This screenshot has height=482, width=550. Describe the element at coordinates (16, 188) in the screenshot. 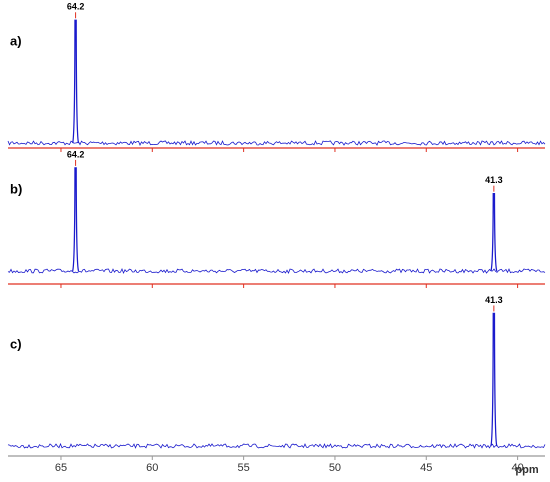

I see `panel-label: b)` at that location.